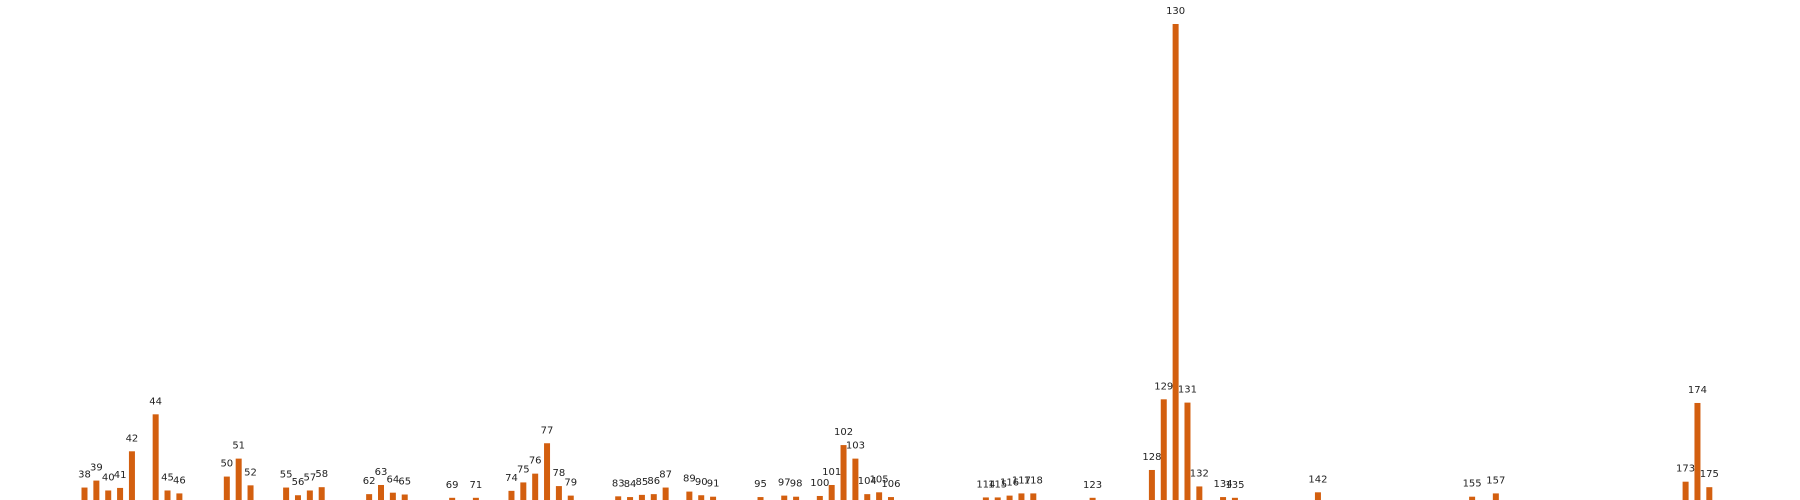  Describe the element at coordinates (1697, 390) in the screenshot. I see `bar-label-174: 174` at that location.